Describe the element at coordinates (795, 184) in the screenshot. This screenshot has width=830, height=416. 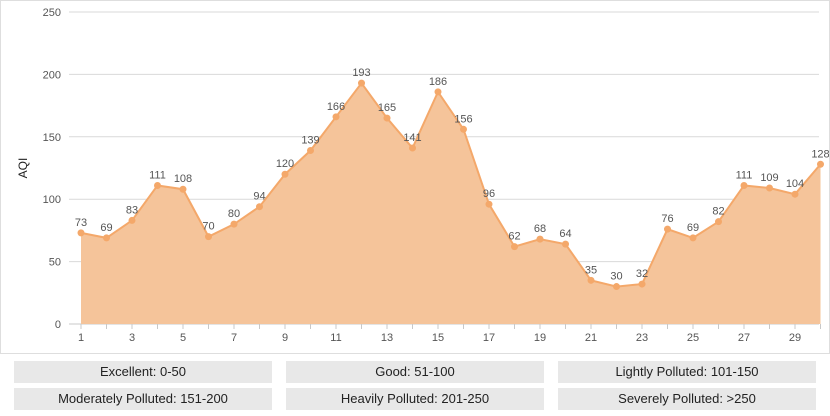
I see `data-label: 104` at that location.